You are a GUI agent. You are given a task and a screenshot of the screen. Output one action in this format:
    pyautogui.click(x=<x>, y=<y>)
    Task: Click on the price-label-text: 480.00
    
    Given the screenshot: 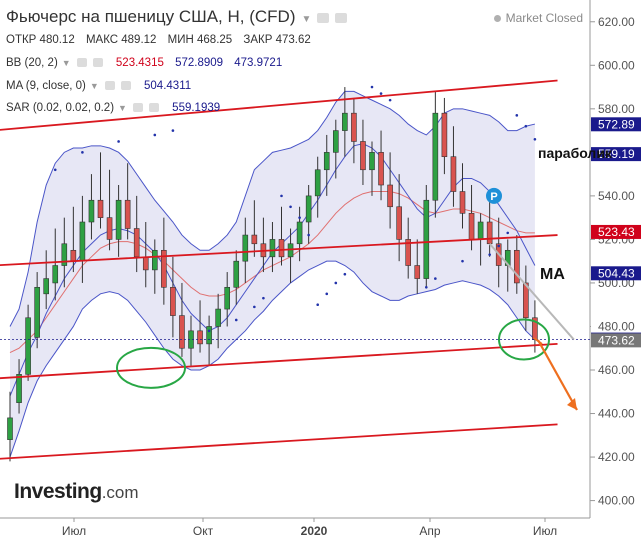 What is the action you would take?
    pyautogui.click(x=616, y=326)
    